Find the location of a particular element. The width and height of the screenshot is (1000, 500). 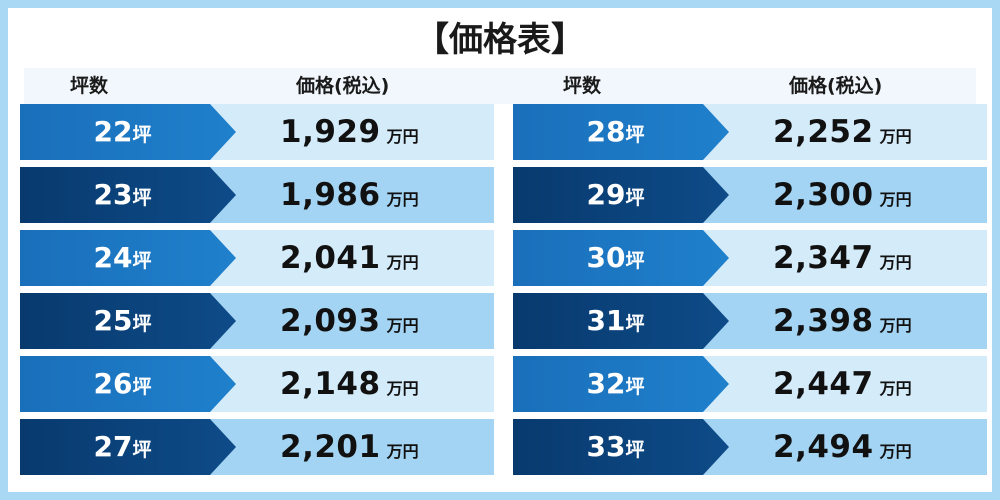

price-label: 2,494 万円 is located at coordinates (842, 447).